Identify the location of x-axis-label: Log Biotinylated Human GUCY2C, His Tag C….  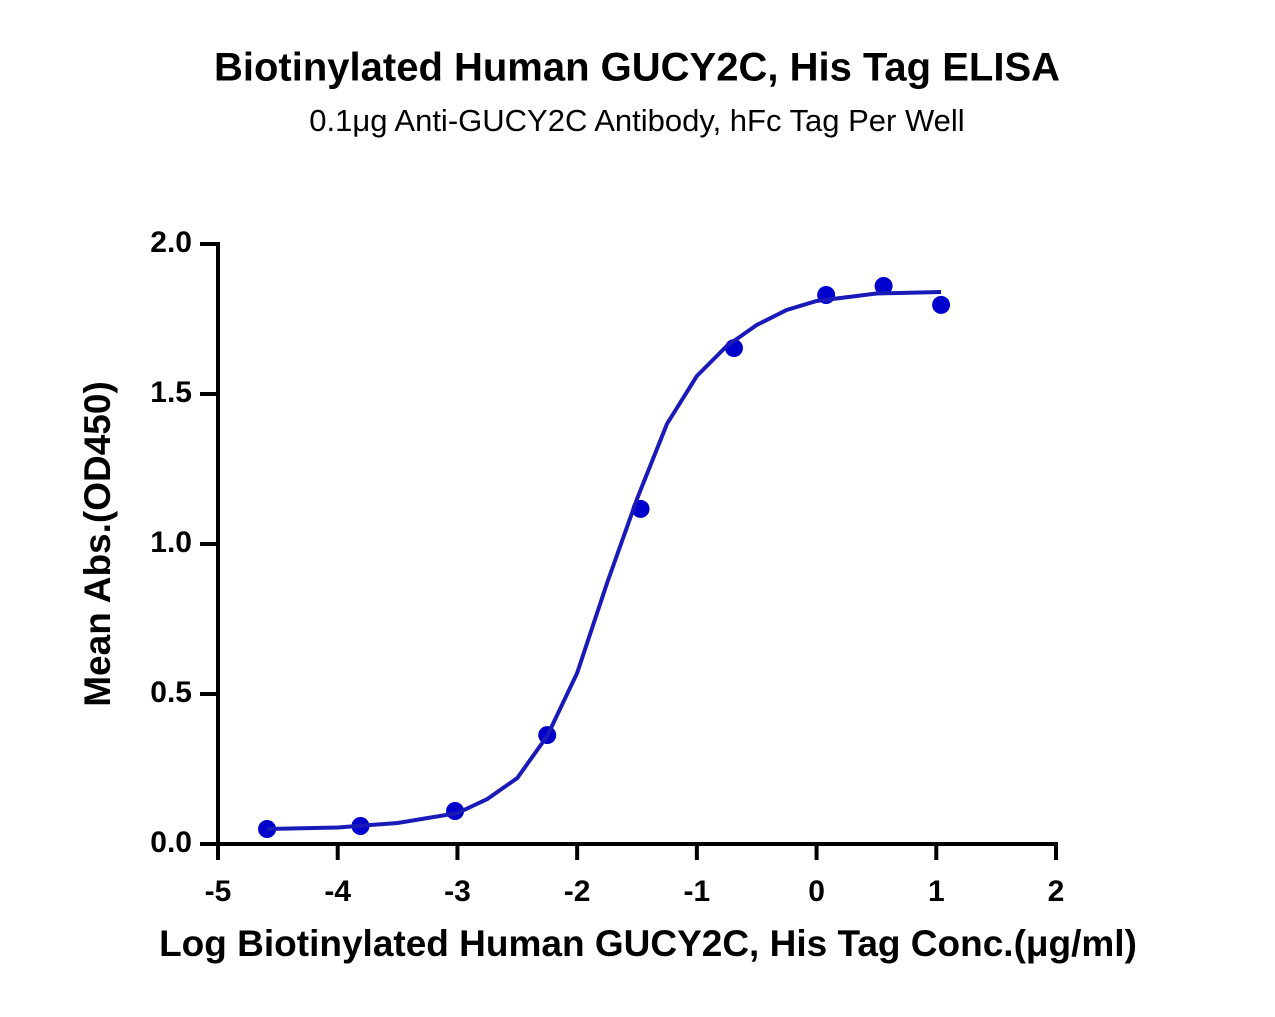
(648, 943).